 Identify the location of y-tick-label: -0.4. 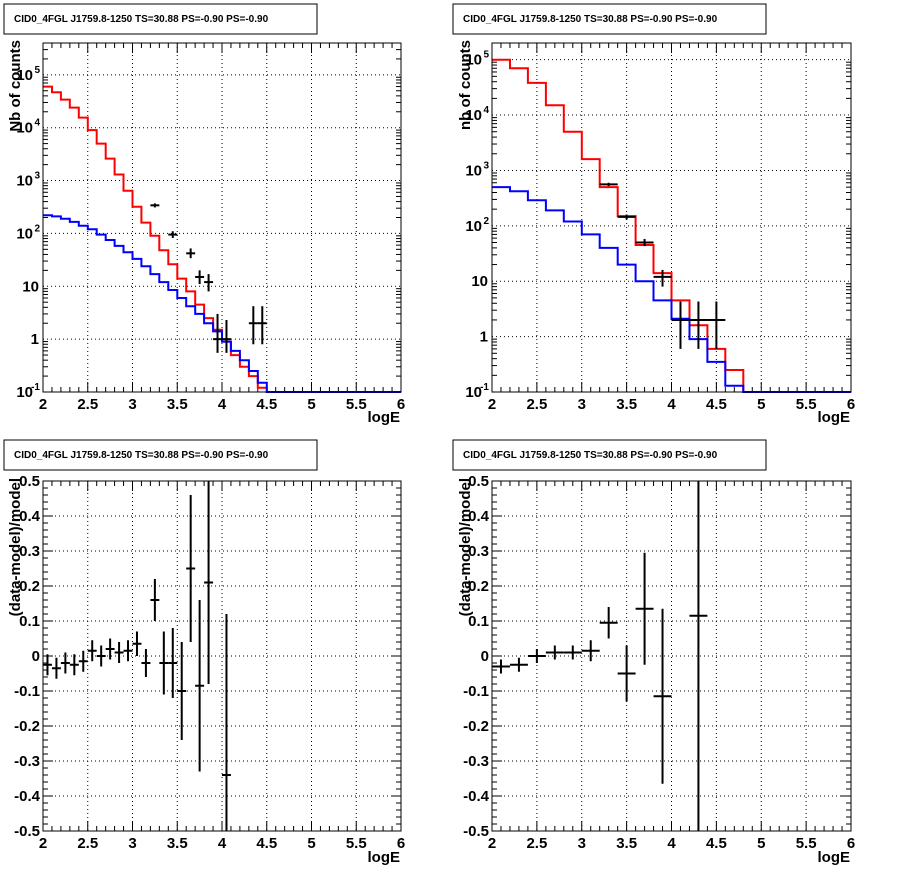
(476, 796).